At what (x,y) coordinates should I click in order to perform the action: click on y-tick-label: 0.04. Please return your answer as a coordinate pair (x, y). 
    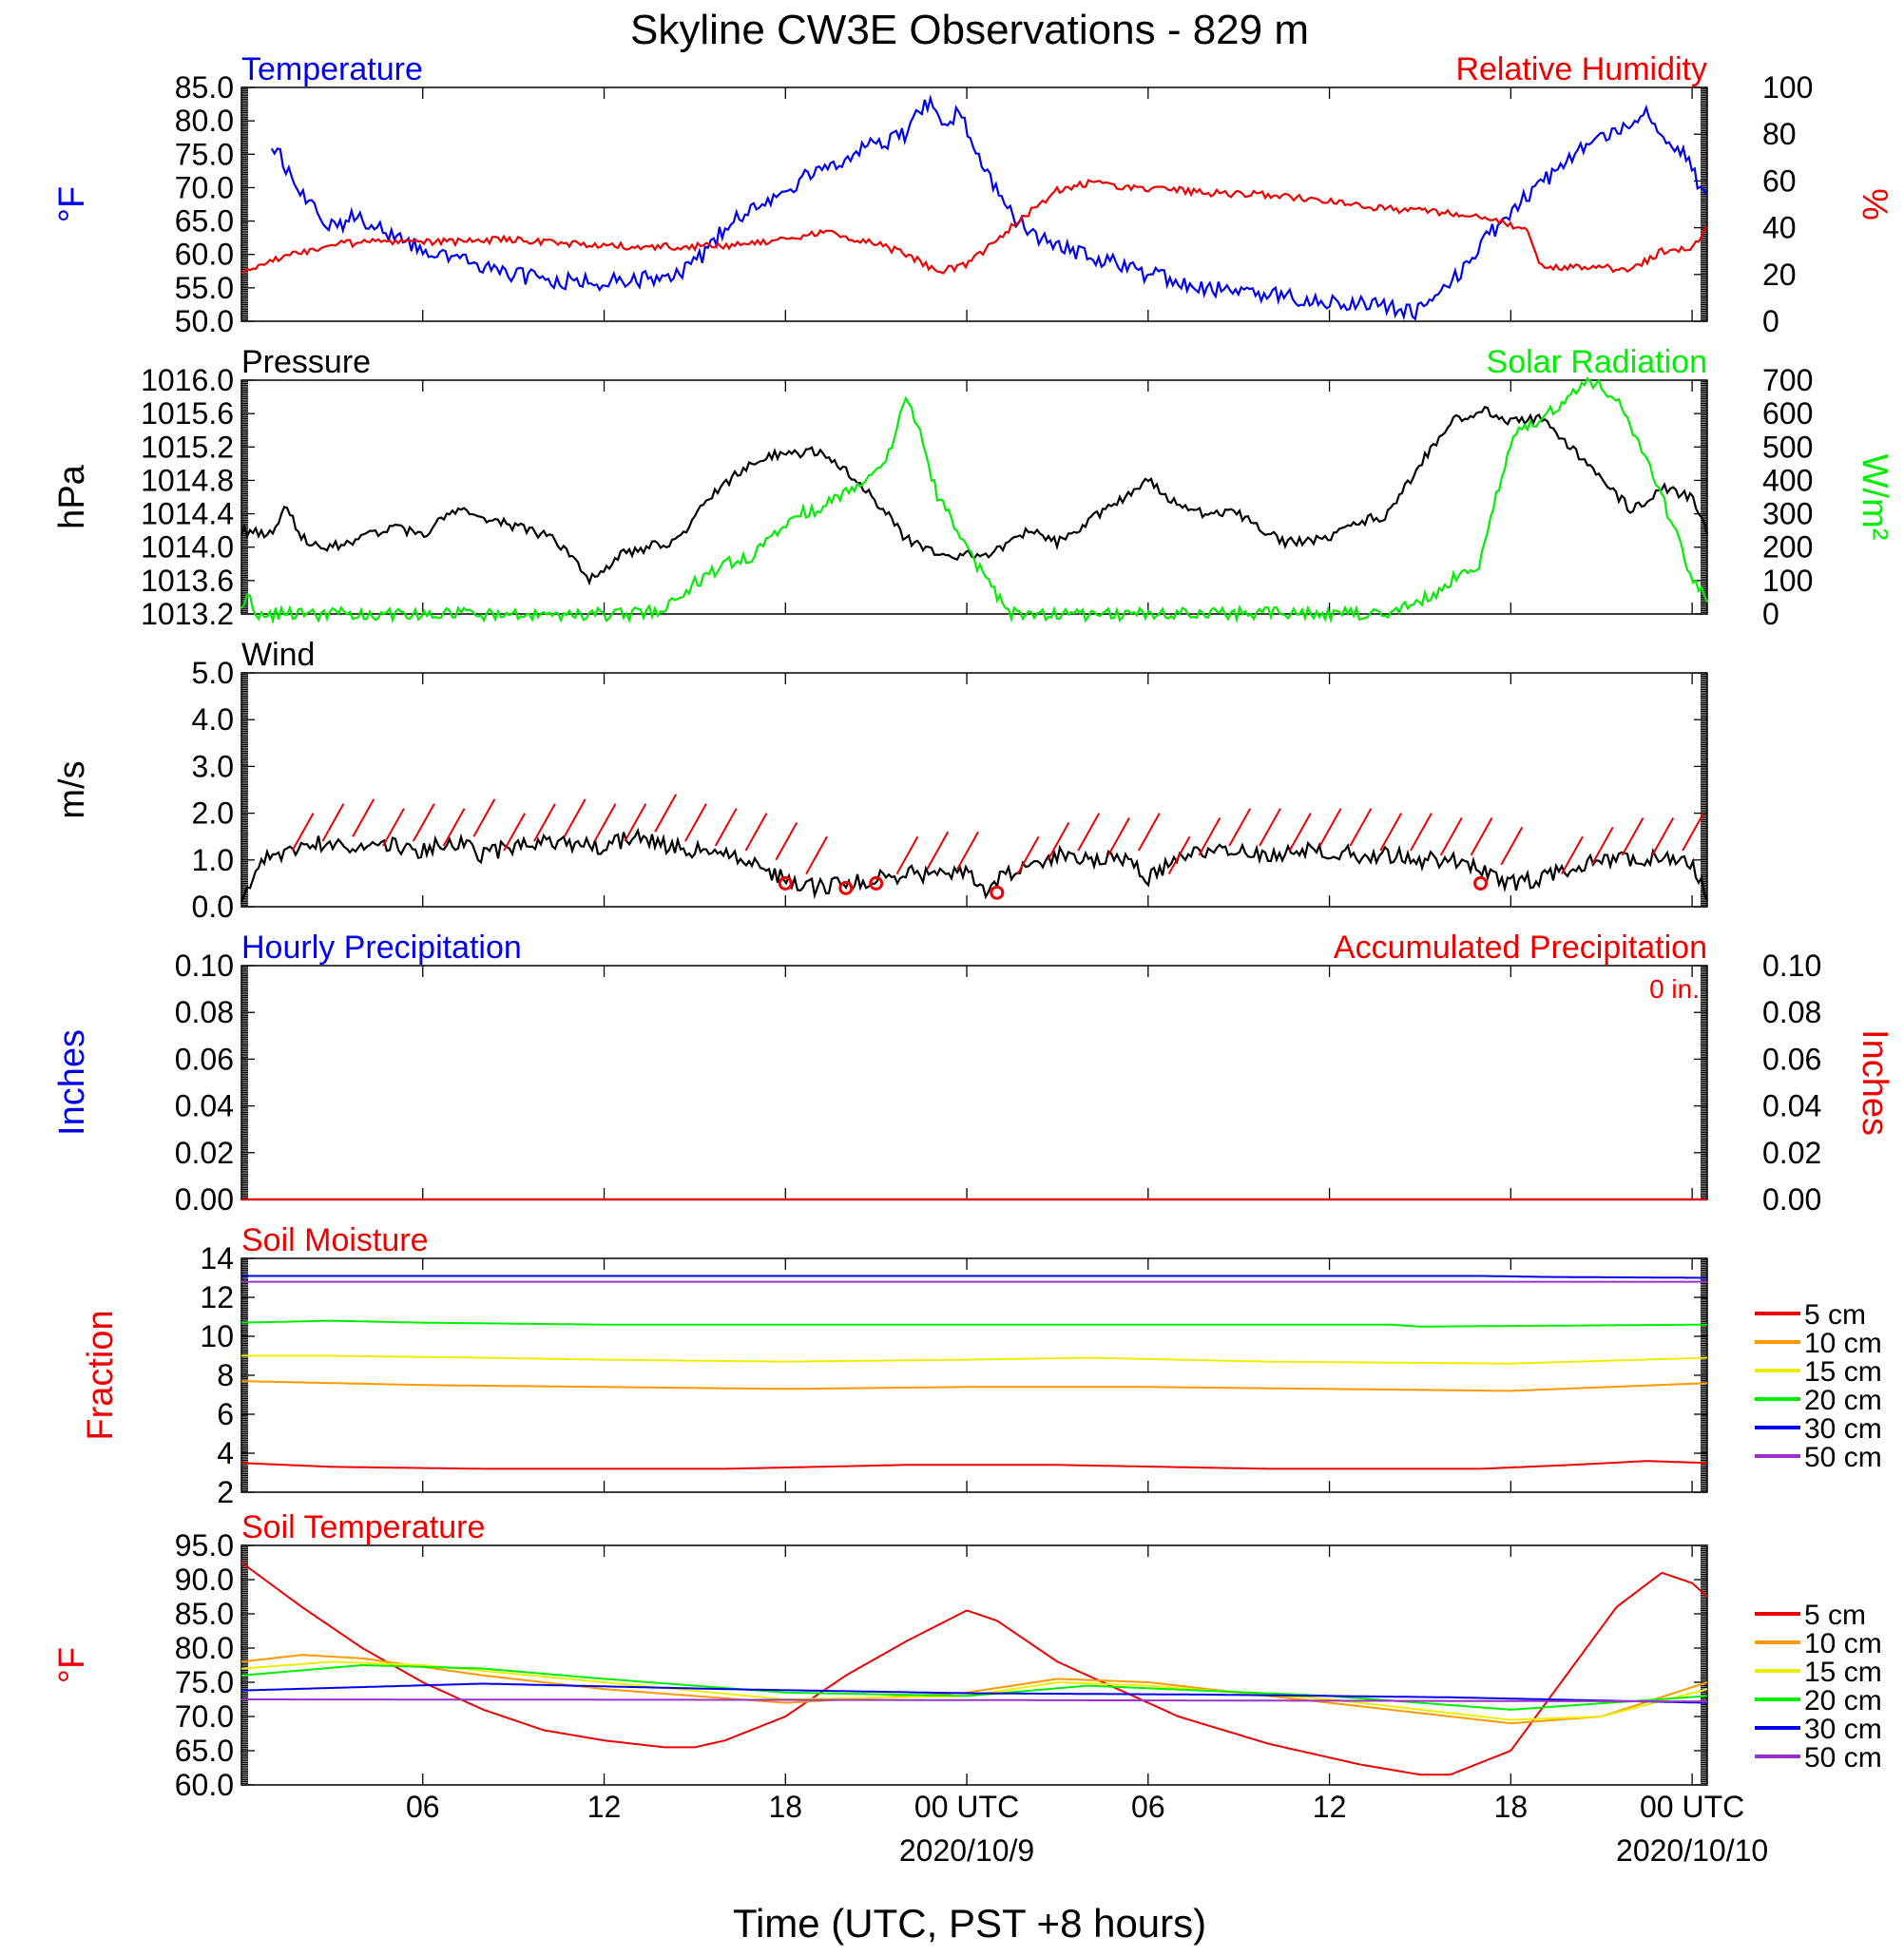
    Looking at the image, I should click on (205, 1106).